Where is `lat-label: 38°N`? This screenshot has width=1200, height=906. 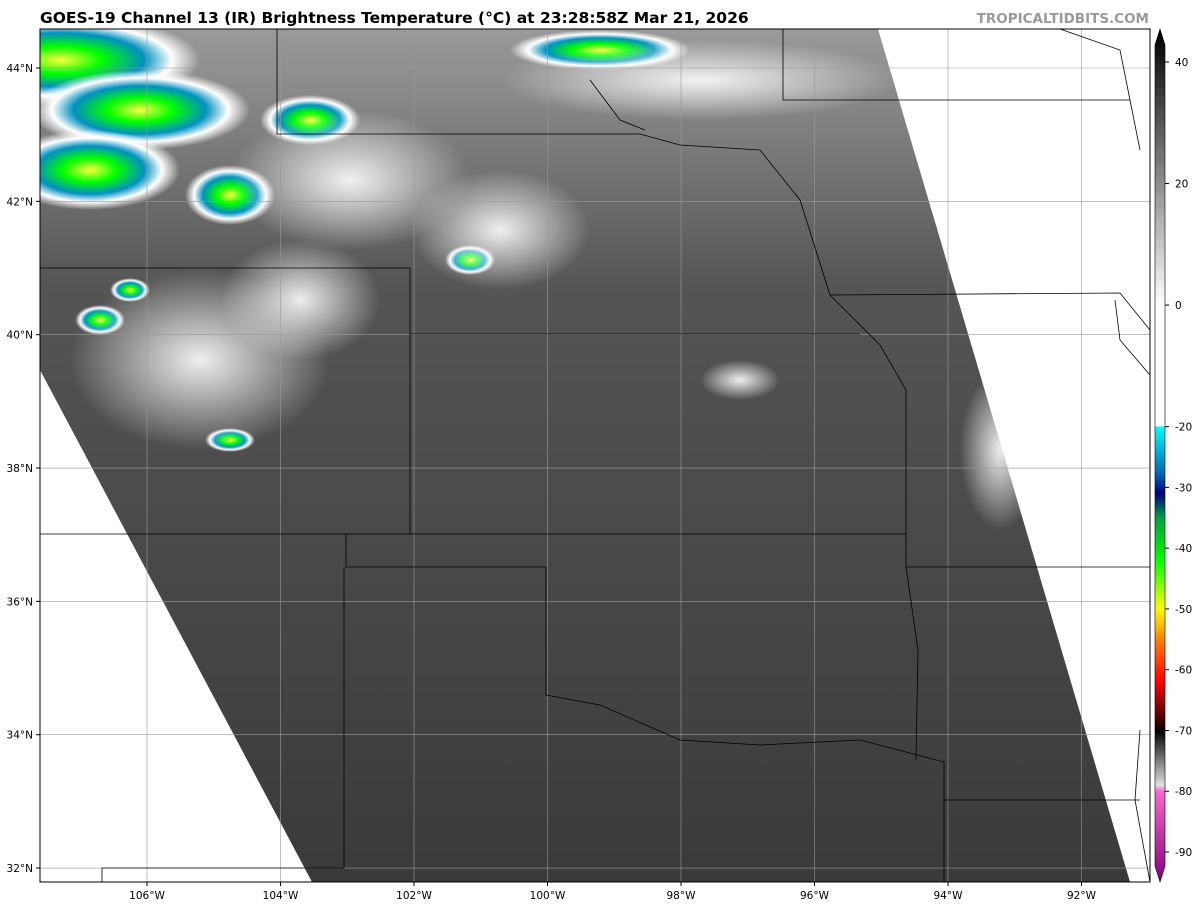 lat-label: 38°N is located at coordinates (20, 469).